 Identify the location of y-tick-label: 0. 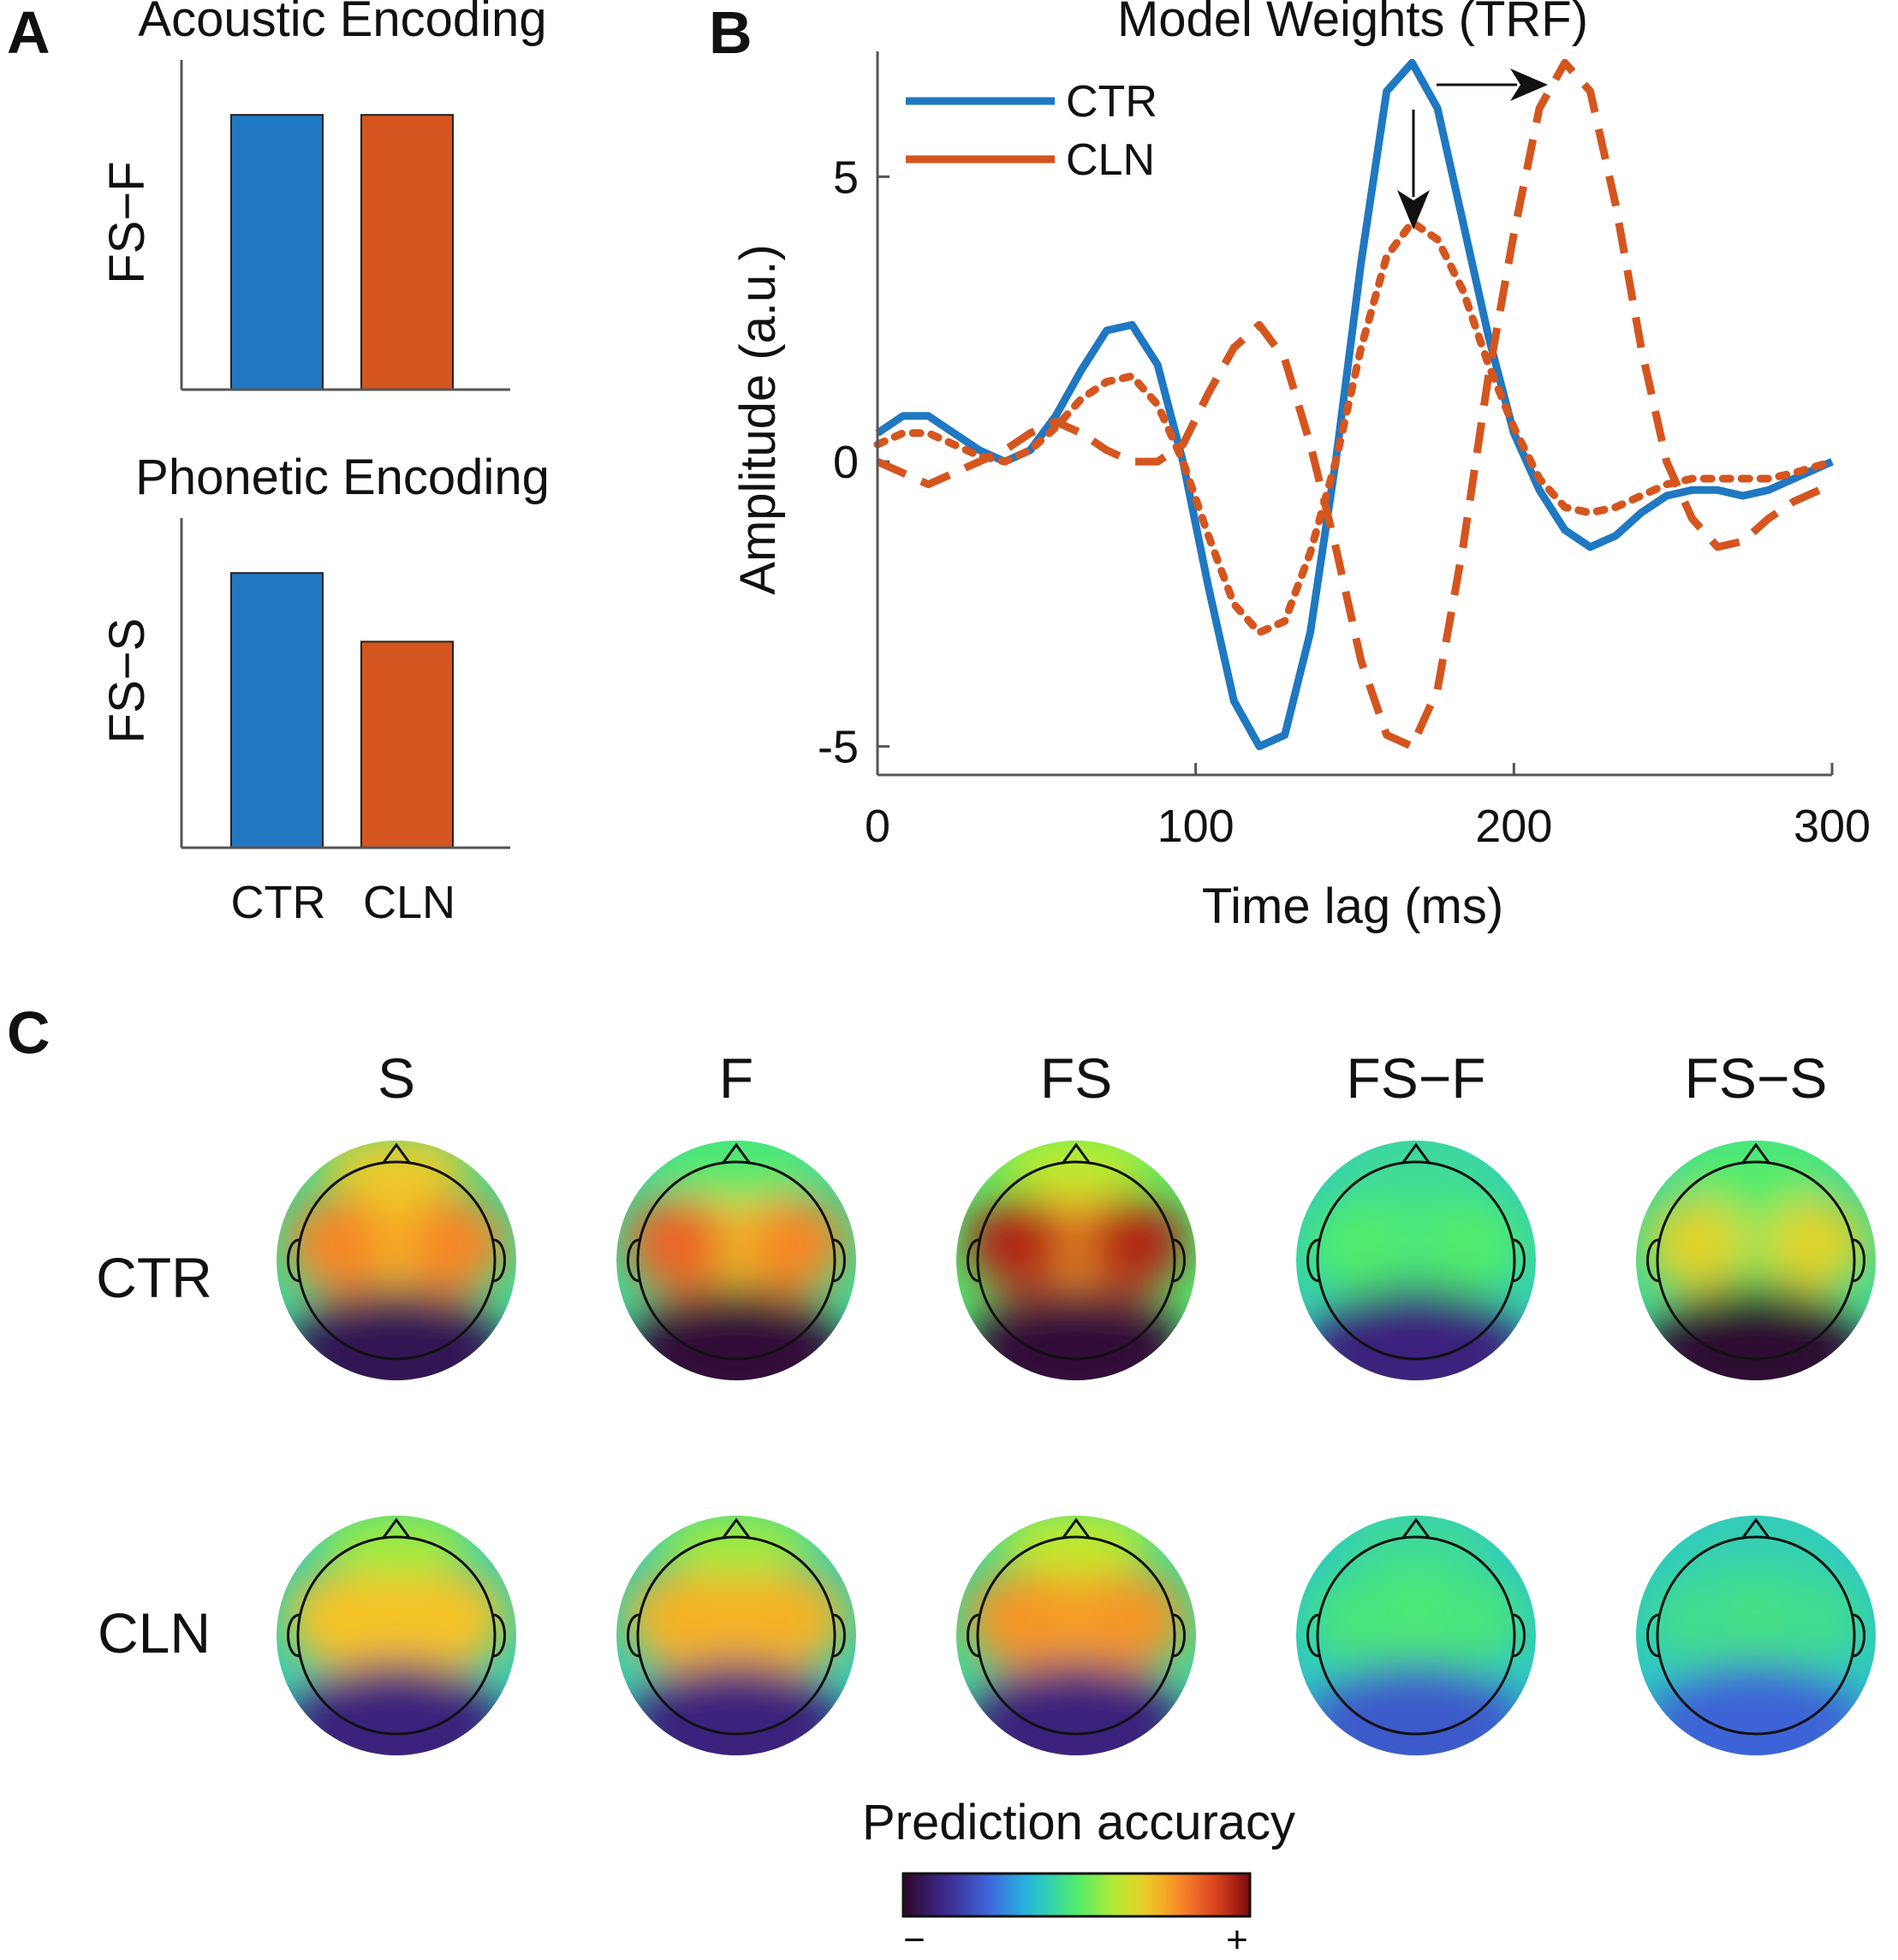
(846, 462).